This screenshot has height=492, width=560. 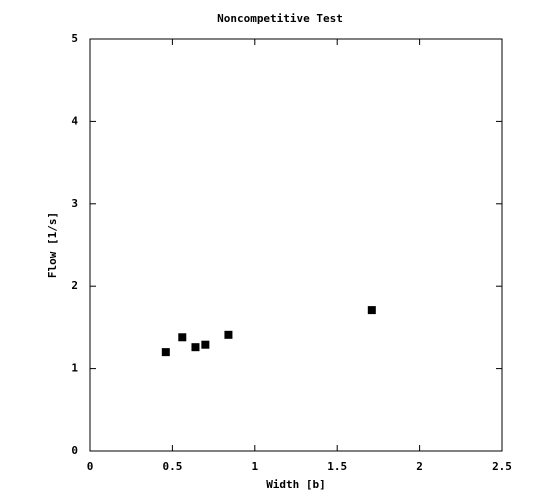 I want to click on x-tick-label: 0, so click(x=90, y=466).